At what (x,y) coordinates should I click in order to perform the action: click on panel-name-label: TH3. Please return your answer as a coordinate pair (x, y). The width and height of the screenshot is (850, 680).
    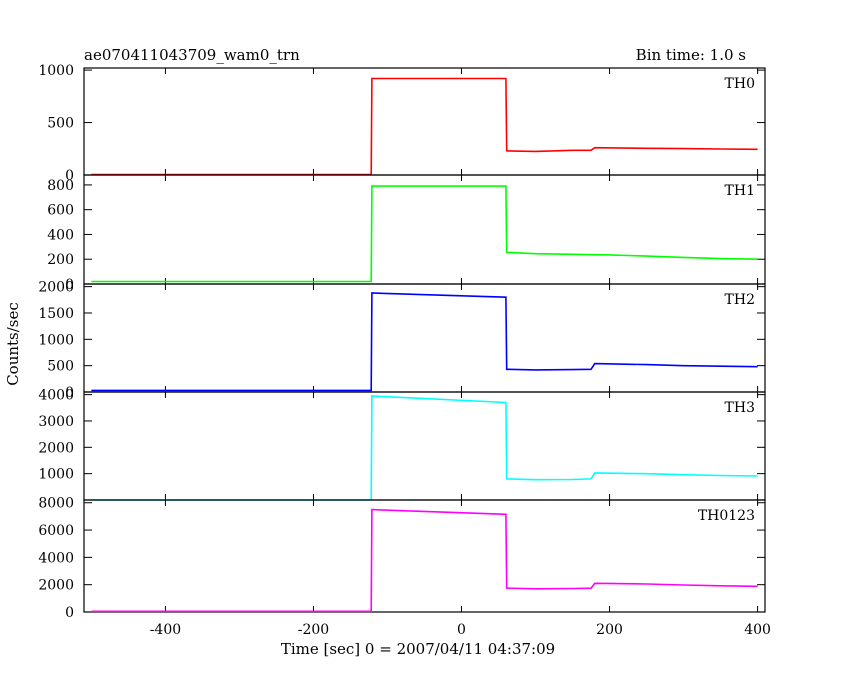
    Looking at the image, I should click on (740, 408).